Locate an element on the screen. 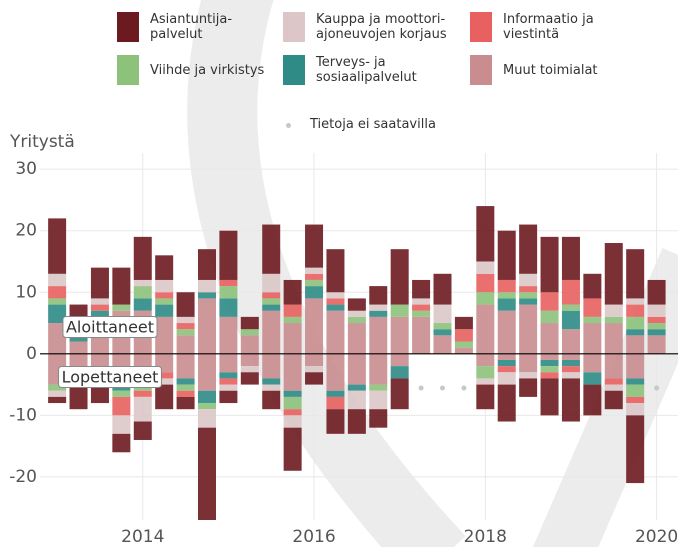  annotation-box is located at coordinates (110, 377).